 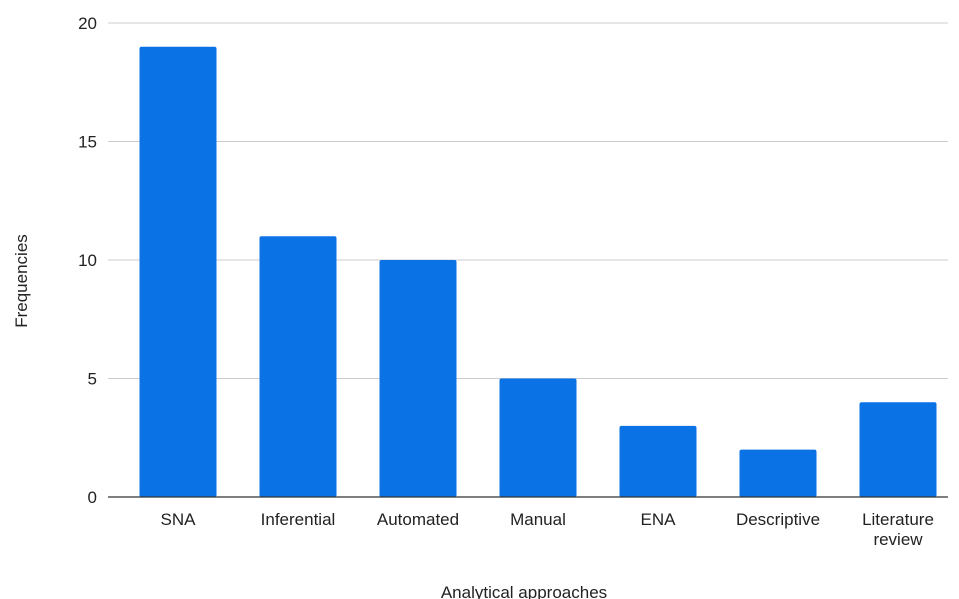 What do you see at coordinates (298, 367) in the screenshot?
I see `bar-inferential` at bounding box center [298, 367].